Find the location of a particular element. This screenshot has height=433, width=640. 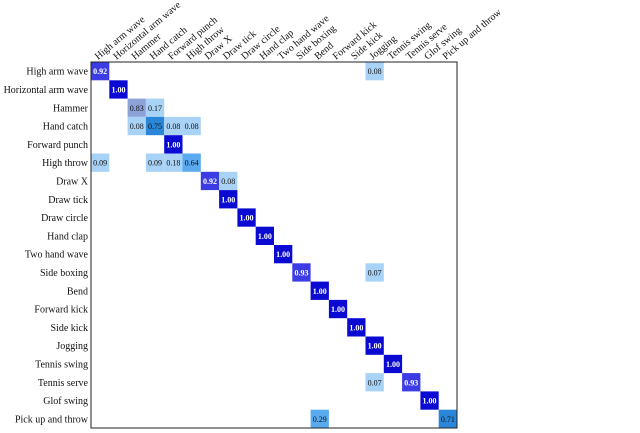

row-label: Draw circle is located at coordinates (64, 218).